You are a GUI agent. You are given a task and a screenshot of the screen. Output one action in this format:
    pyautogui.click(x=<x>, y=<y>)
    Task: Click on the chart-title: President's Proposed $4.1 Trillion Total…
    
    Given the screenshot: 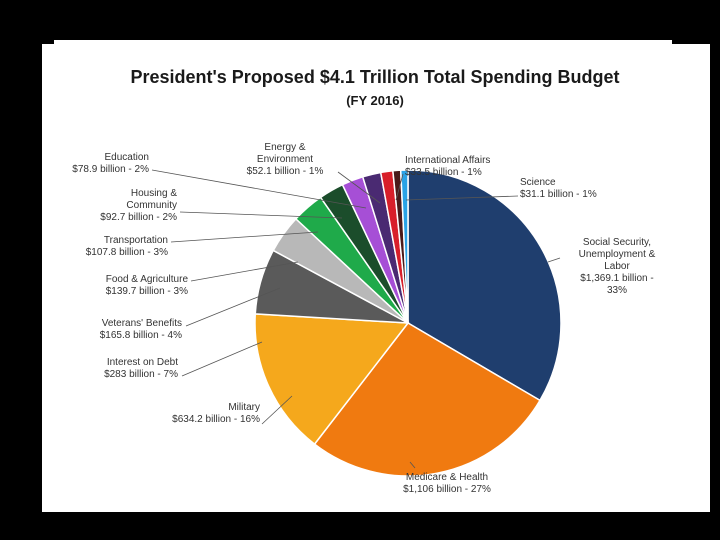 What is the action you would take?
    pyautogui.click(x=374, y=77)
    